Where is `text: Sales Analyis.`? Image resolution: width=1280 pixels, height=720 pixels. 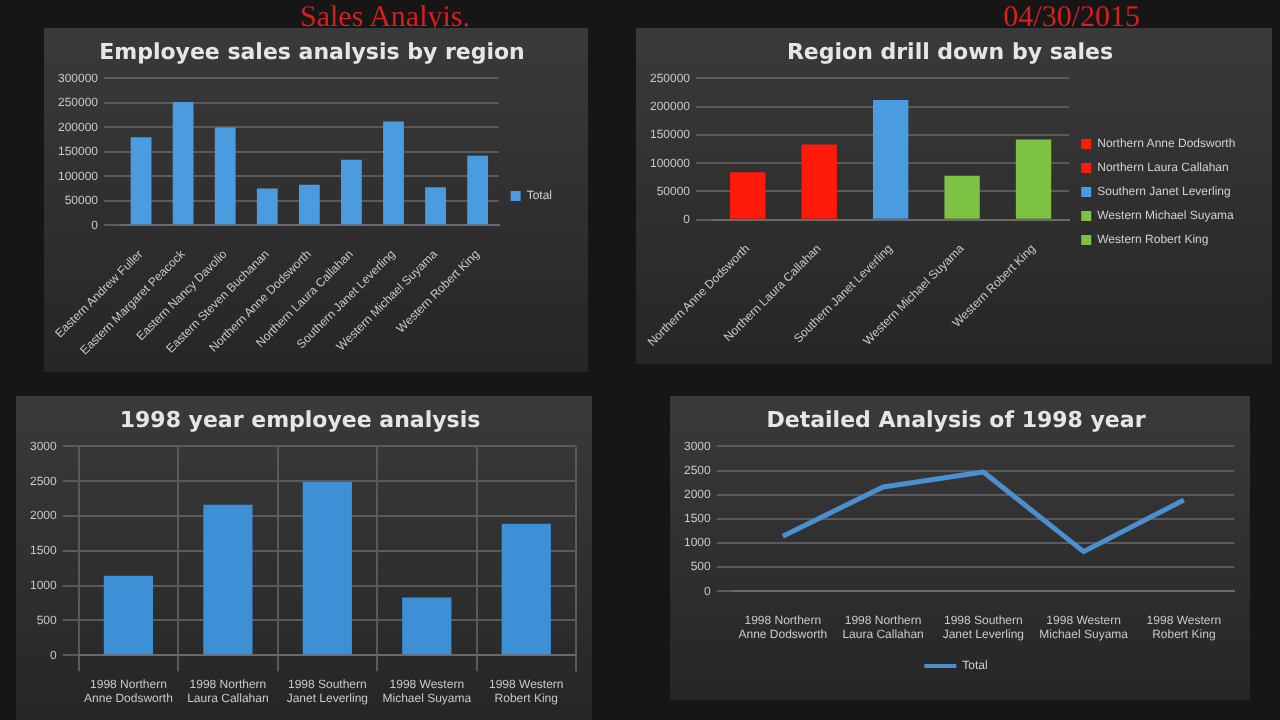
text: Sales Analyis. is located at coordinates (385, 19).